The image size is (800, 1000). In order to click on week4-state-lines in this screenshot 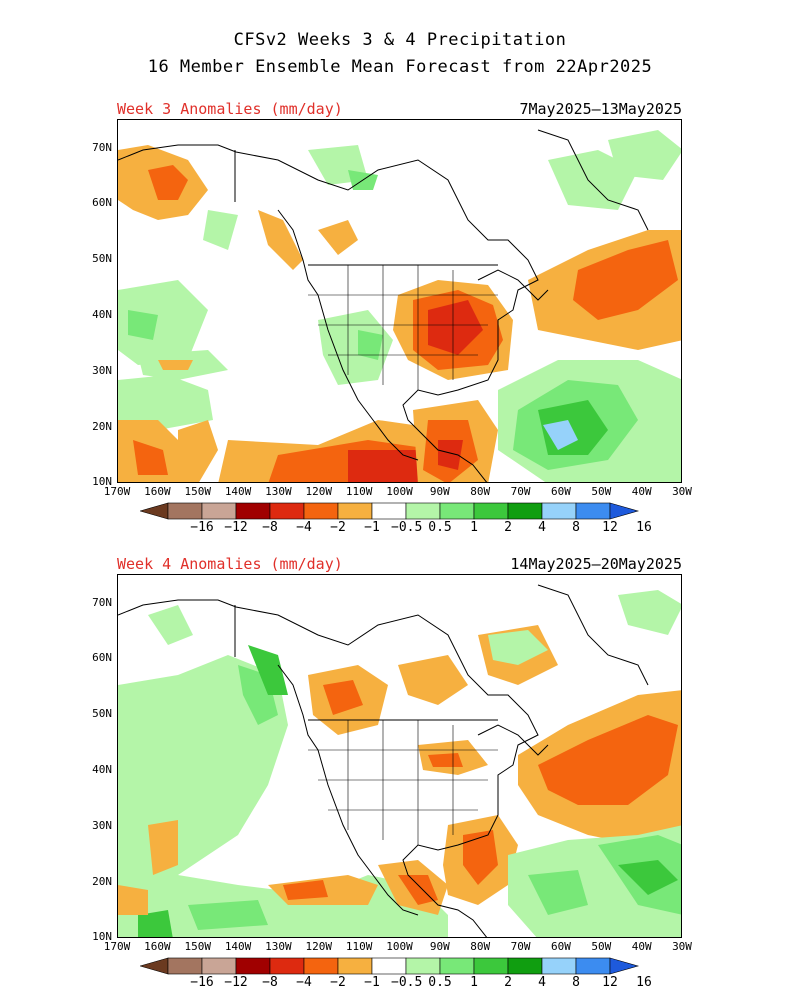, I will do `click(403, 782)`.